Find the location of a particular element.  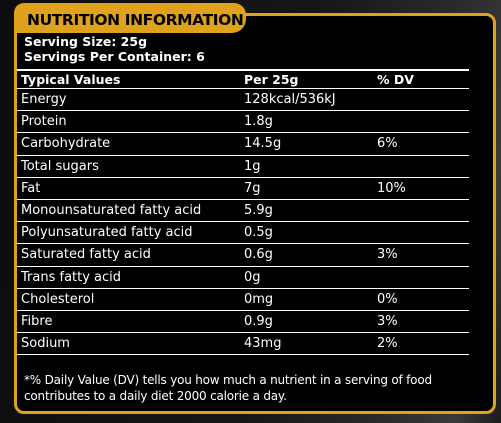

nutrient-amount: 5.9g is located at coordinates (258, 210).